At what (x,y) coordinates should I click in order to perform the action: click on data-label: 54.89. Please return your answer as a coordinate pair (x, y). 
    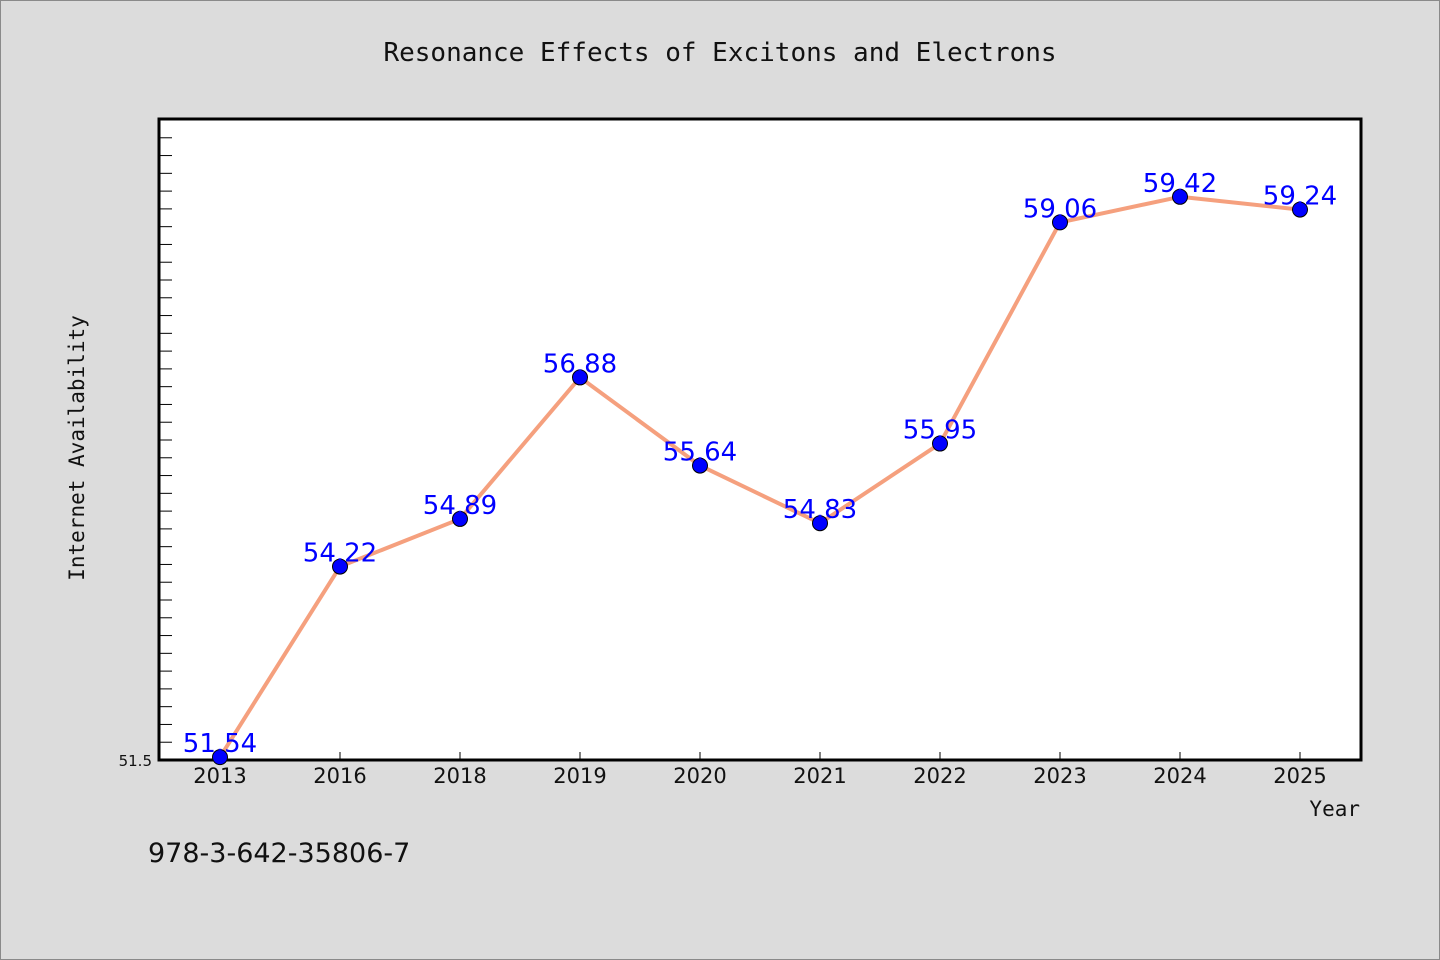
    Looking at the image, I should click on (460, 506).